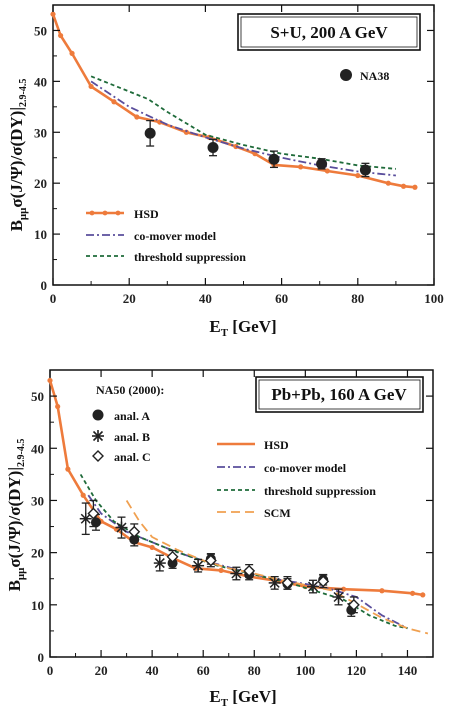 The image size is (452, 713). What do you see at coordinates (40, 81) in the screenshot?
I see `top-y-tick-label: 40` at bounding box center [40, 81].